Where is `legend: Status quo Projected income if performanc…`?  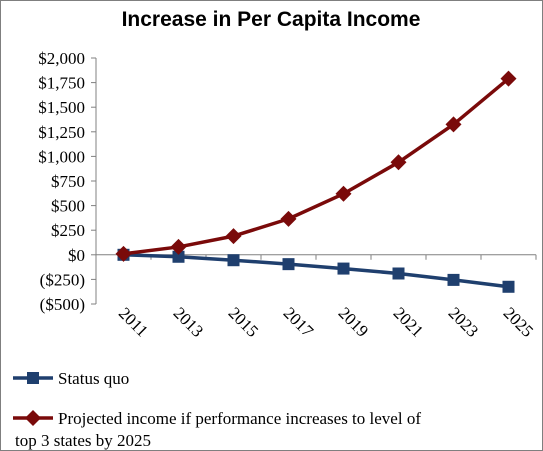
legend: Status quo Projected income if performanc… is located at coordinates (217, 409).